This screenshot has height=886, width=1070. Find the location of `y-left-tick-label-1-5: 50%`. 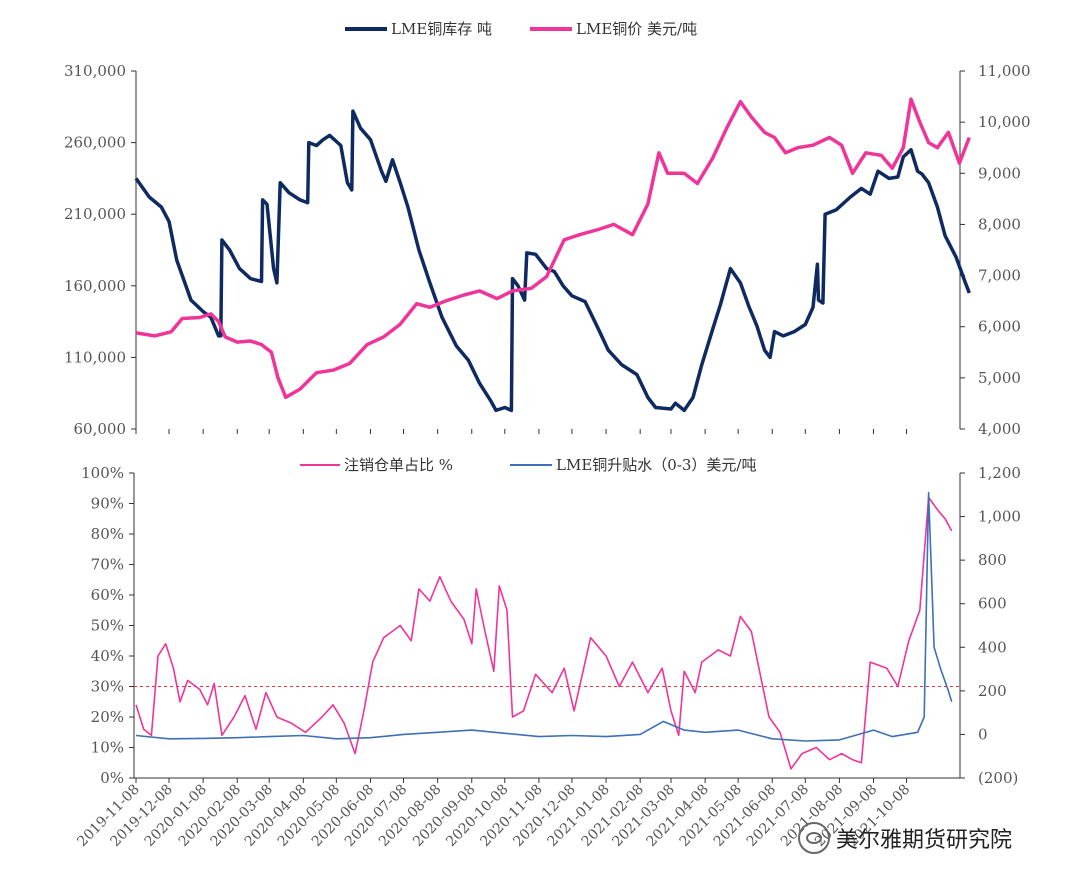

y-left-tick-label-1-5: 50% is located at coordinates (107, 626).